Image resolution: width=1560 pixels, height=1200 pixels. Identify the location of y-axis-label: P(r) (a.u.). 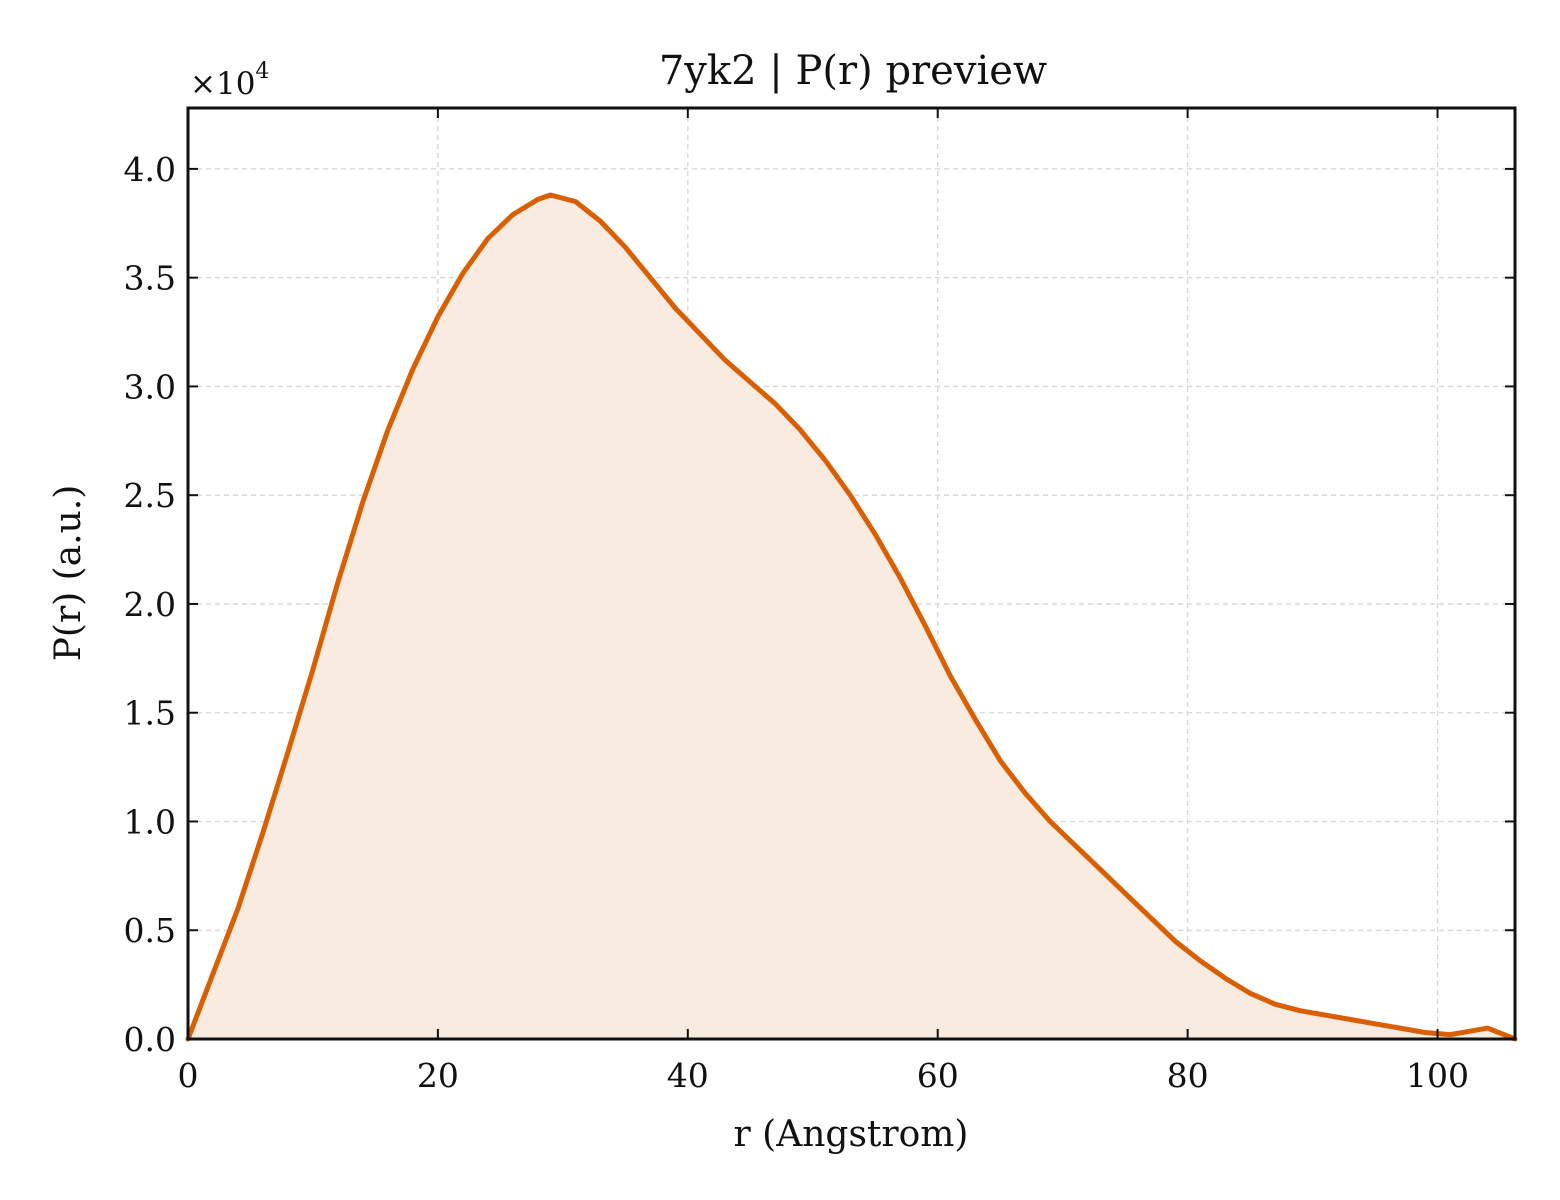
(68, 573).